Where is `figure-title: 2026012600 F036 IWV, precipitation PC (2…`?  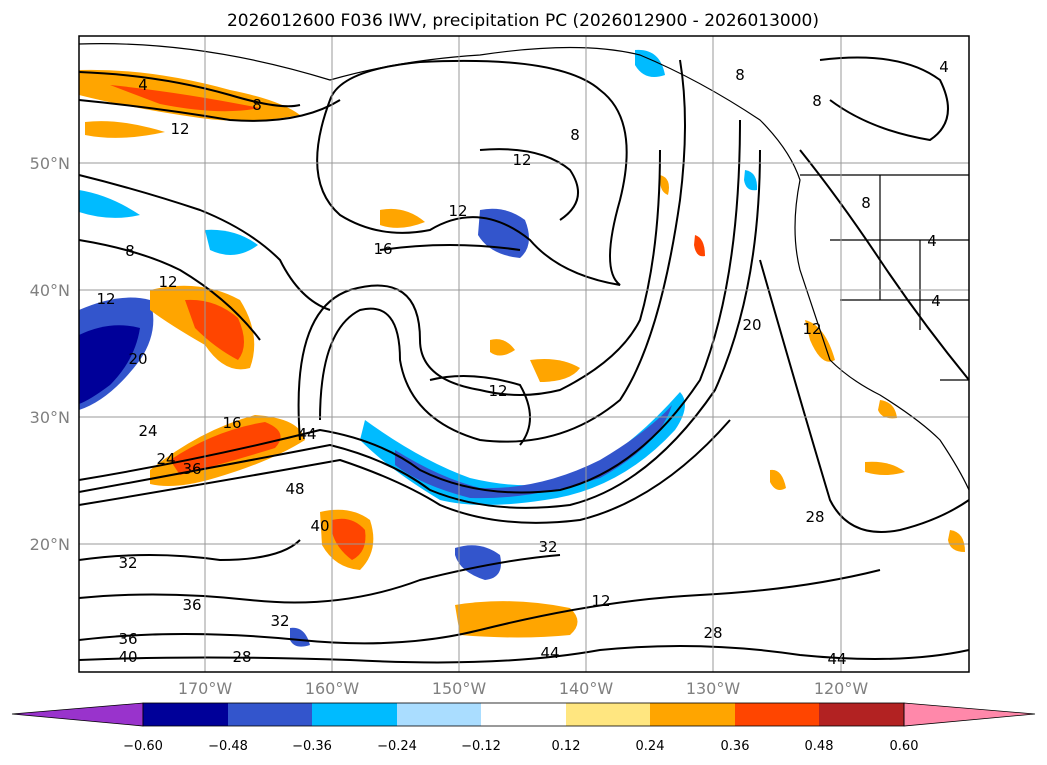 figure-title: 2026012600 F036 IWV, precipitation PC (2… is located at coordinates (523, 21).